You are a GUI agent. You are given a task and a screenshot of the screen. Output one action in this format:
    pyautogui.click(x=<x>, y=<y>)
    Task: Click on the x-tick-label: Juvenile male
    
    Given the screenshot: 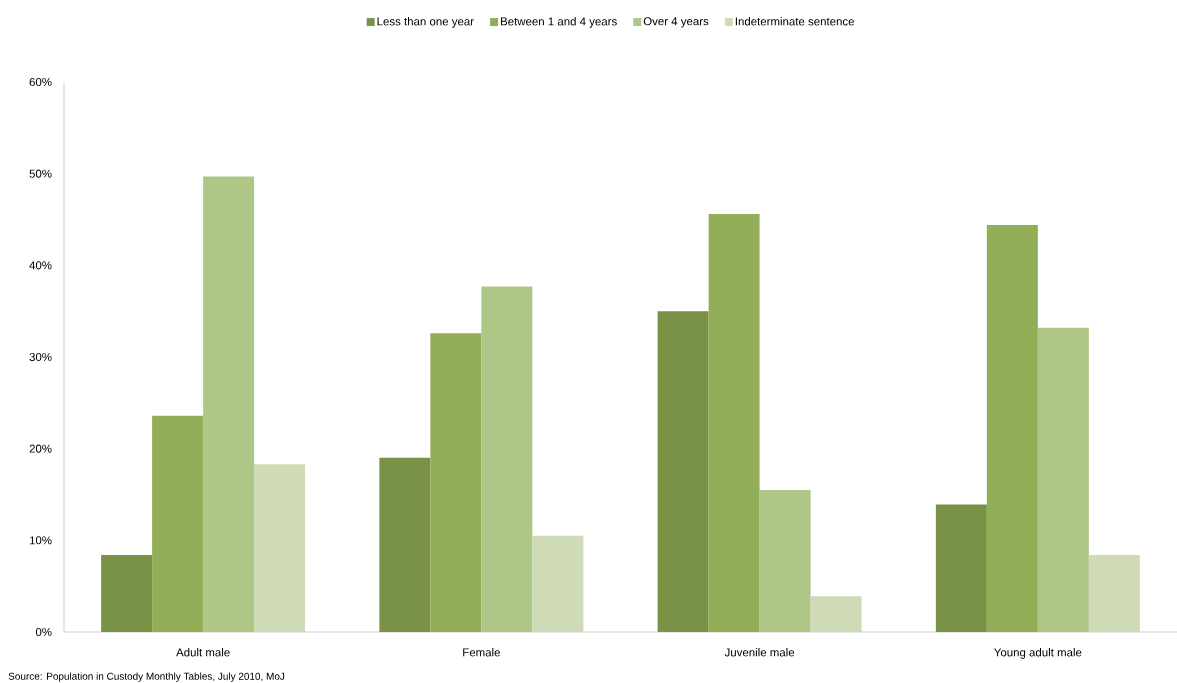 What is the action you would take?
    pyautogui.click(x=759, y=652)
    